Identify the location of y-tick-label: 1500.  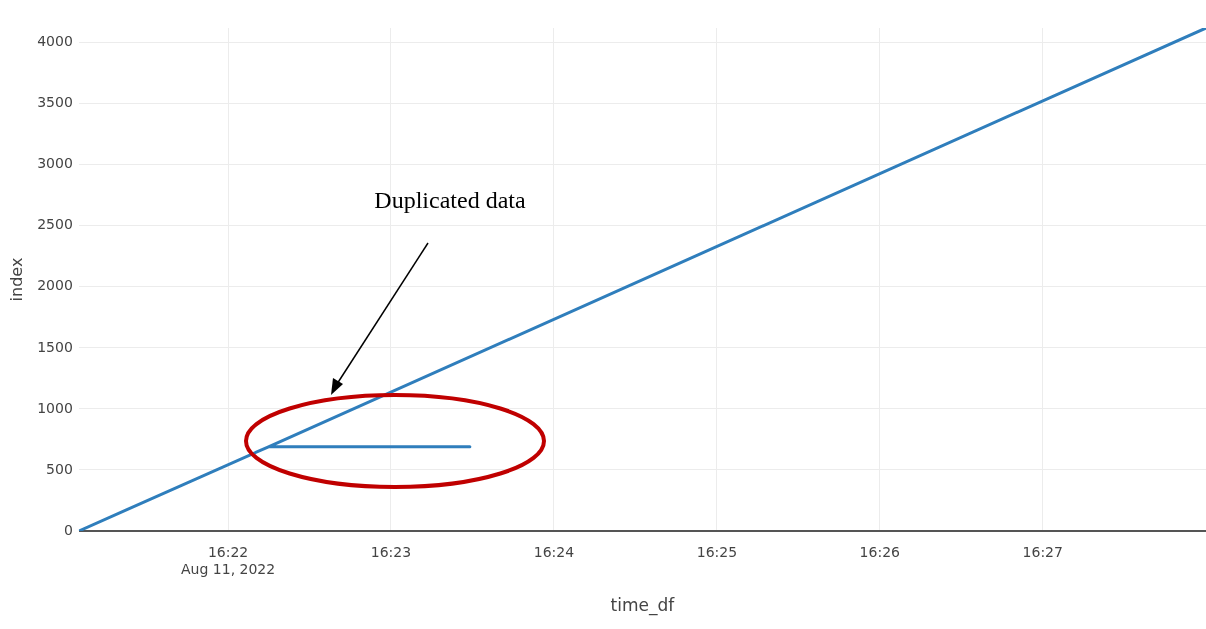
(55, 346).